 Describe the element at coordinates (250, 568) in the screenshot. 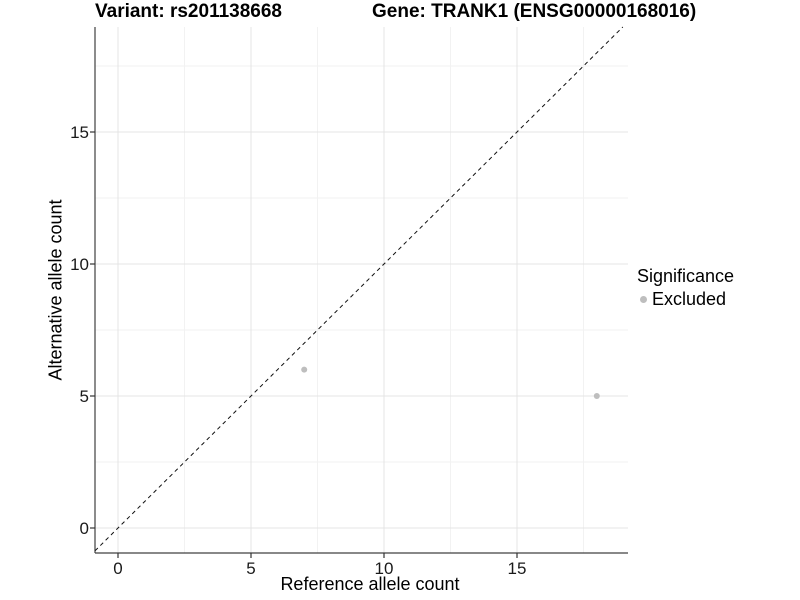

I see `x-tick-label: 5` at that location.